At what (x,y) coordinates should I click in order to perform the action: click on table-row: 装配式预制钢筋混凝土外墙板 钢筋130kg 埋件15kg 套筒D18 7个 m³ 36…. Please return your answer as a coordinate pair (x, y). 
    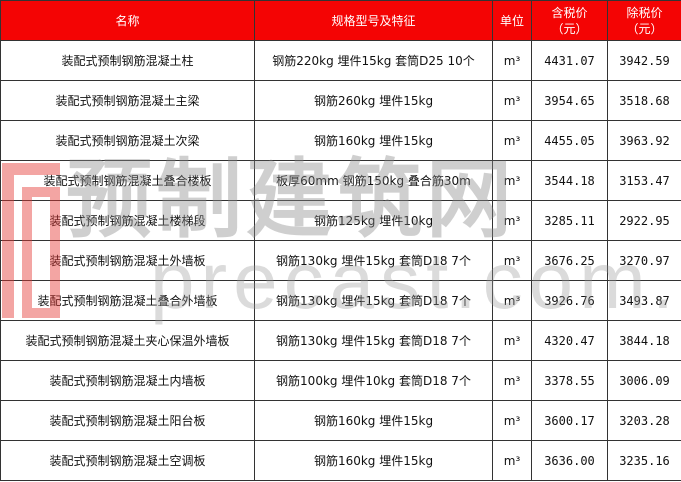
    Looking at the image, I should click on (340, 260).